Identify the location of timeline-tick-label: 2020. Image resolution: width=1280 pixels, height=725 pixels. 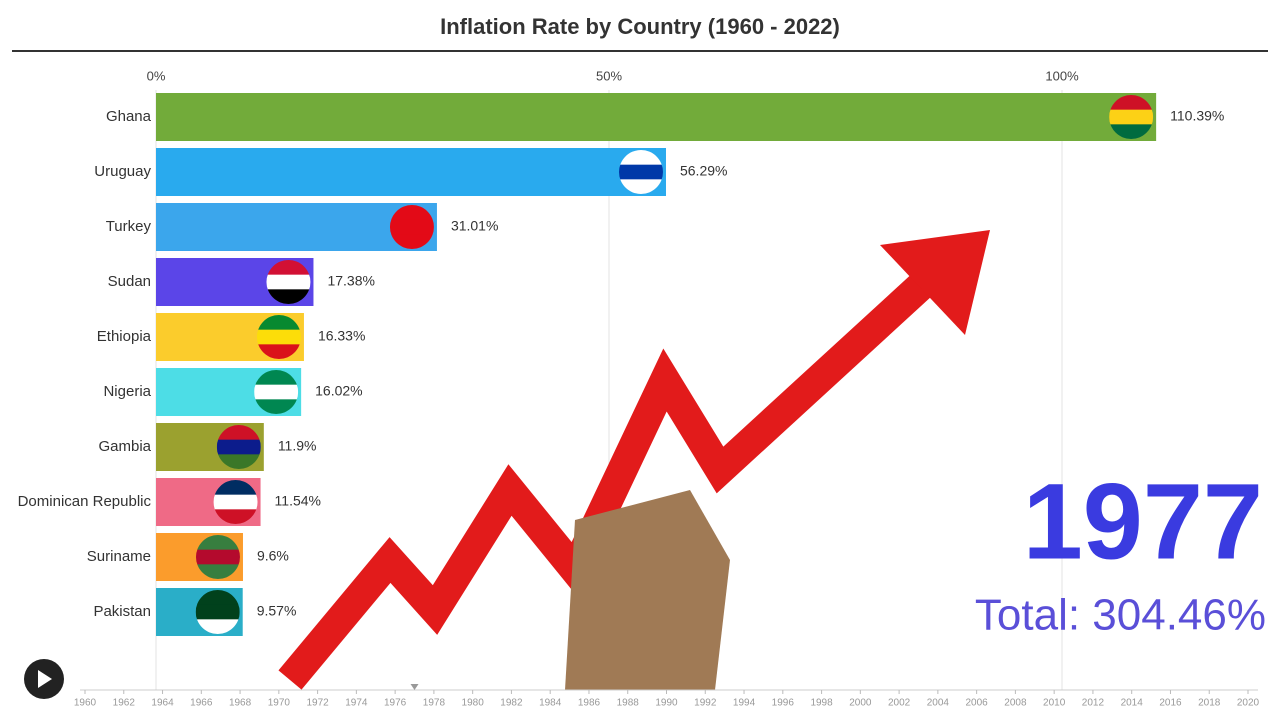
(1248, 703).